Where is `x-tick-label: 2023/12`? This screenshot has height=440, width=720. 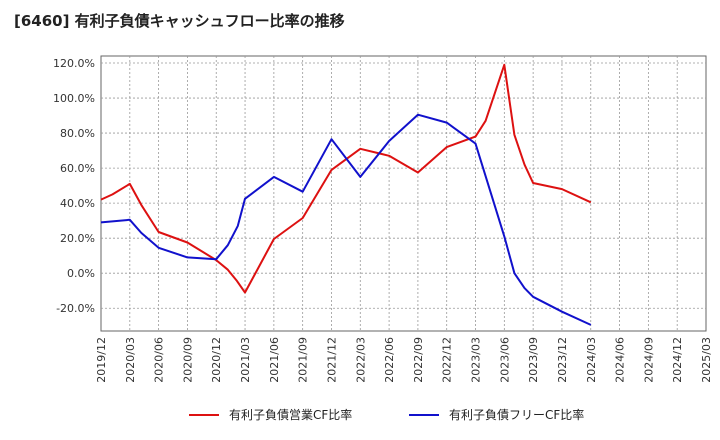 x-tick-label: 2023/12 is located at coordinates (562, 360).